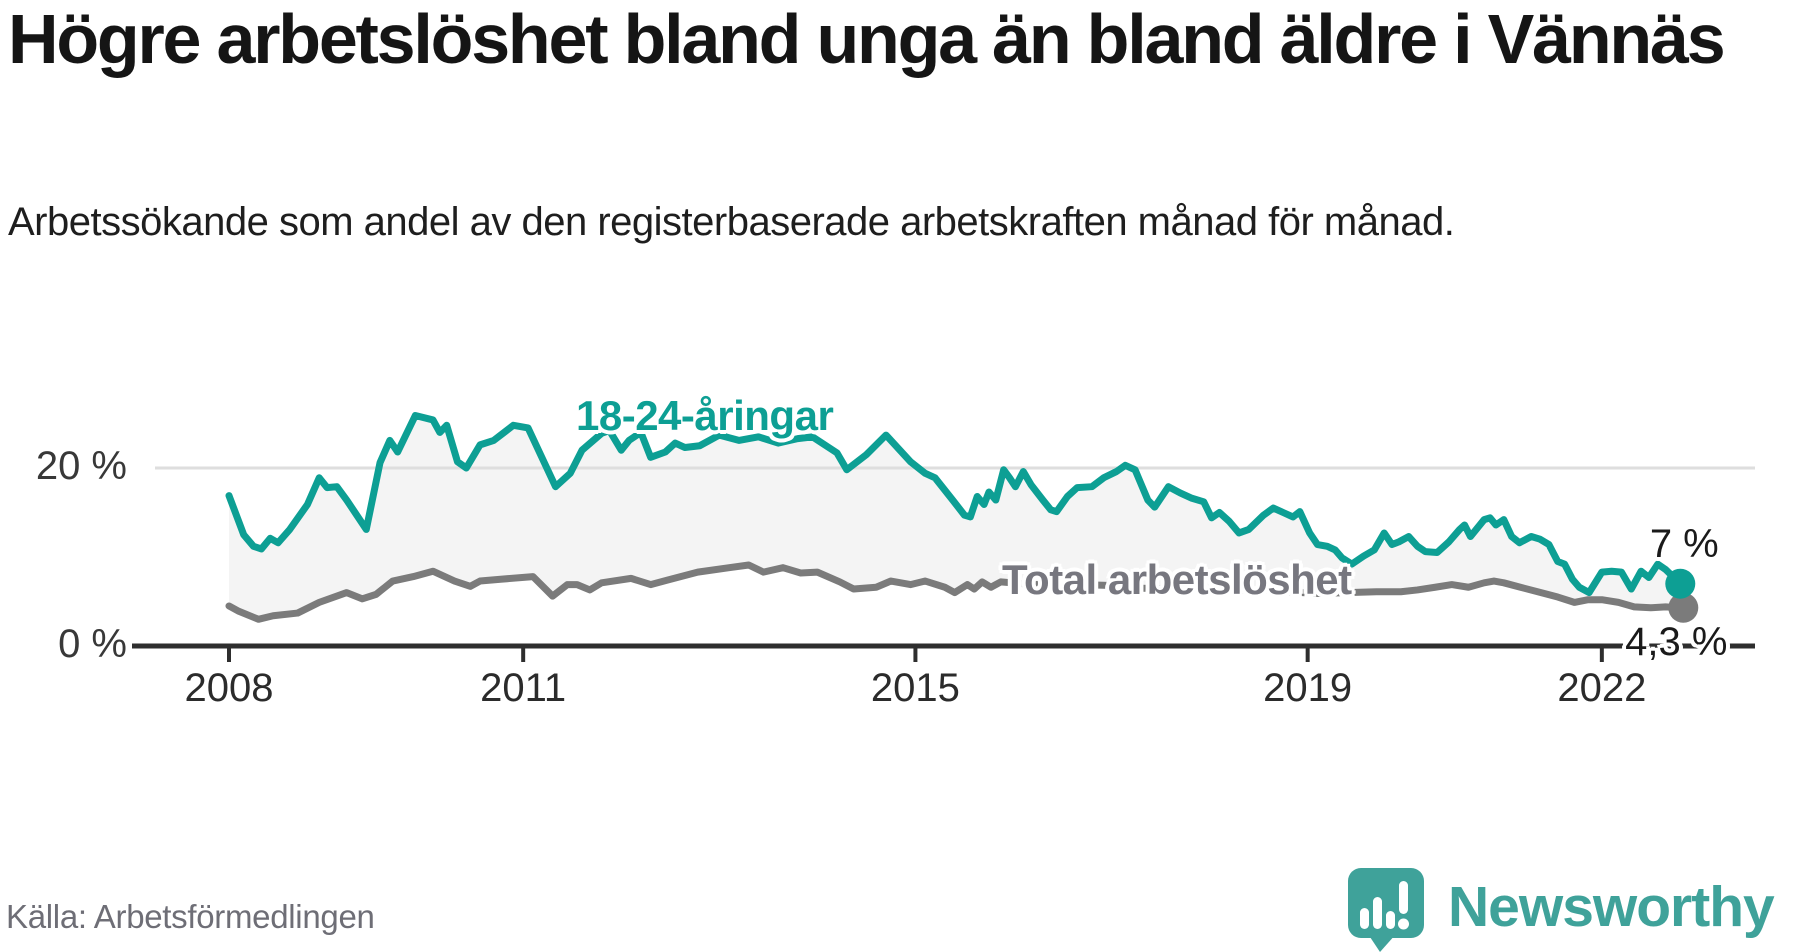 The image size is (1800, 952). Describe the element at coordinates (1611, 907) in the screenshot. I see `brand-wordmark: Newsworthy` at that location.